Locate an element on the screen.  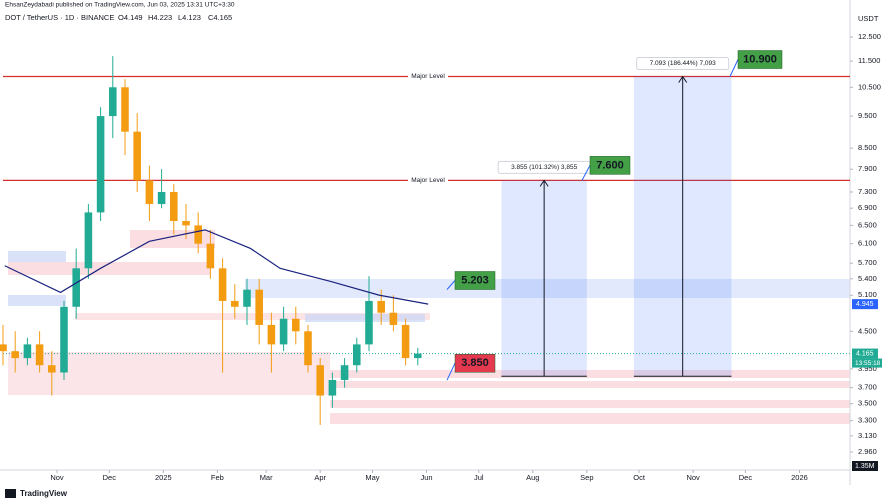
y-tick-label: 3.700 is located at coordinates (867, 387).